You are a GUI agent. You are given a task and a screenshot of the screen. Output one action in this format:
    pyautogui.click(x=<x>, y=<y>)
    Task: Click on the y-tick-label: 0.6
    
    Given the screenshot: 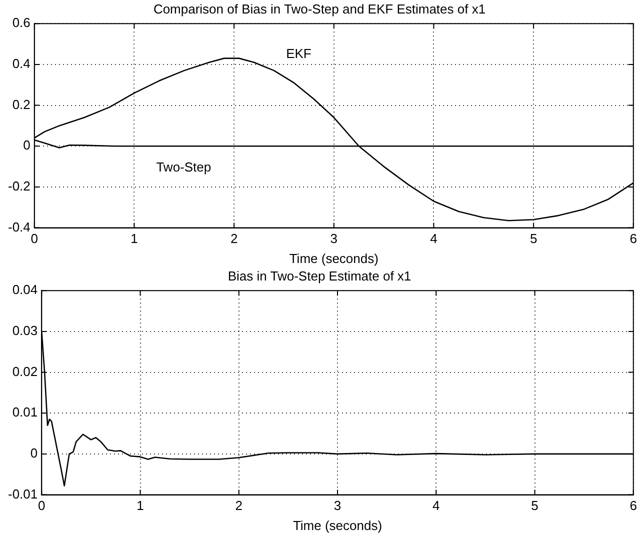 What is the action you would take?
    pyautogui.click(x=21, y=22)
    